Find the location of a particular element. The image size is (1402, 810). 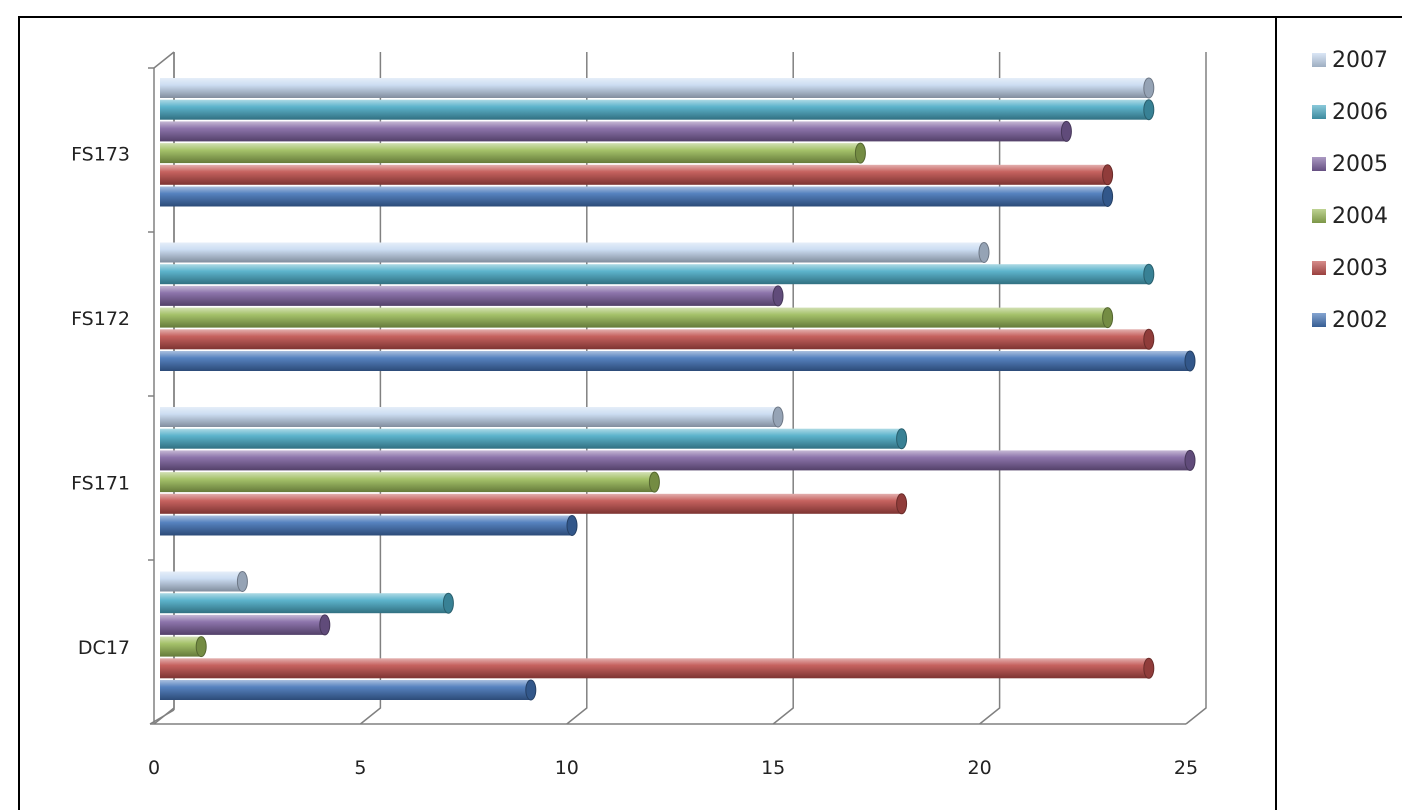

legend-label: 2007 is located at coordinates (1360, 60).